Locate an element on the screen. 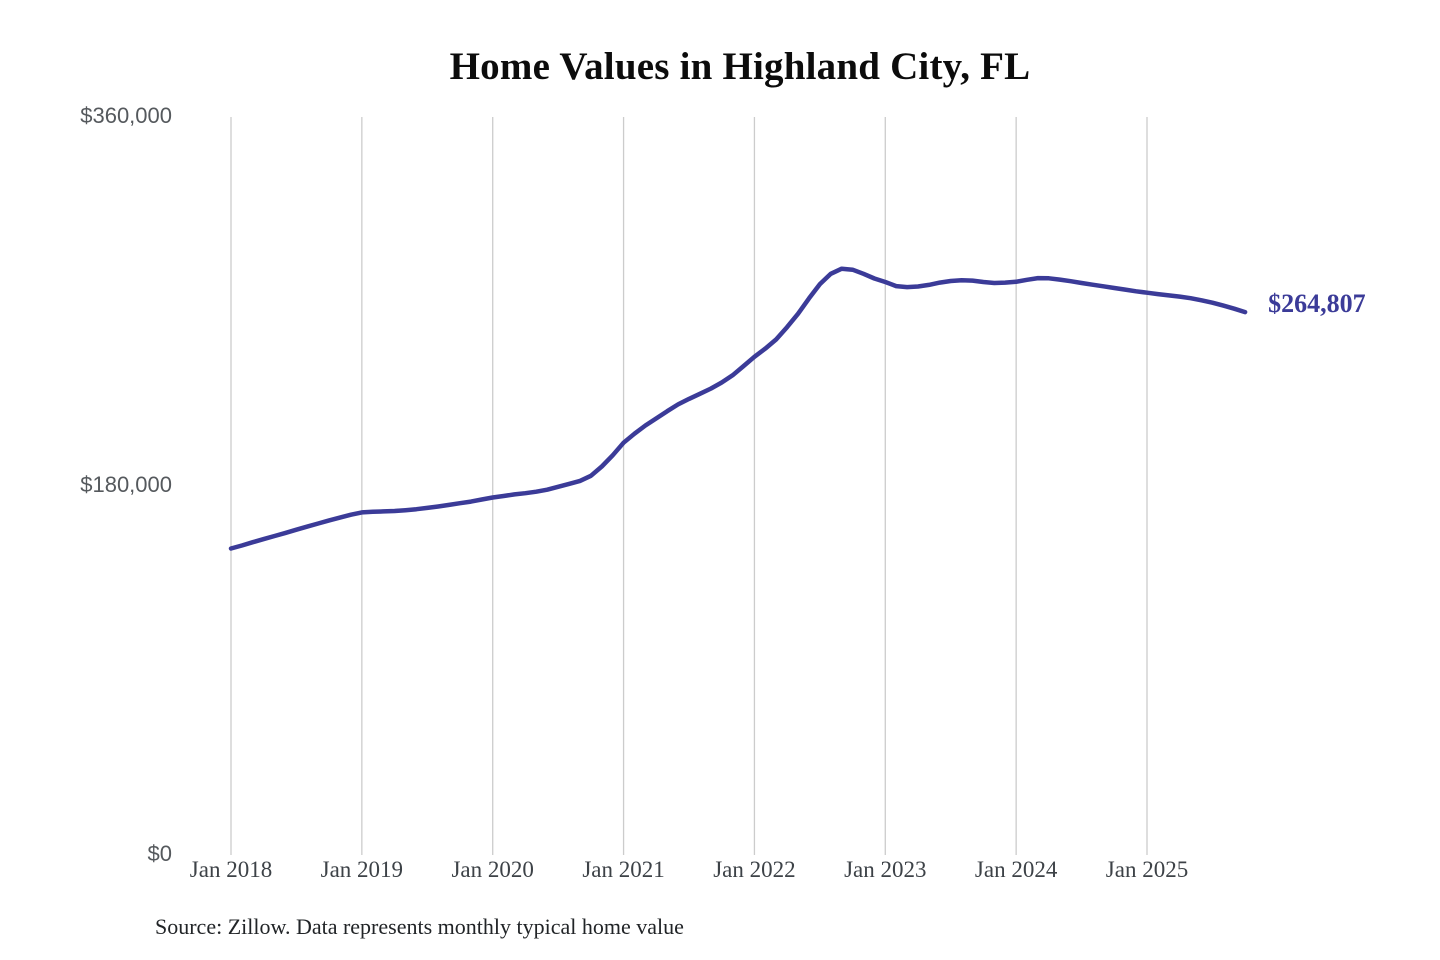 Image resolution: width=1440 pixels, height=960 pixels. x-tick-label: Jan 2019 is located at coordinates (362, 869).